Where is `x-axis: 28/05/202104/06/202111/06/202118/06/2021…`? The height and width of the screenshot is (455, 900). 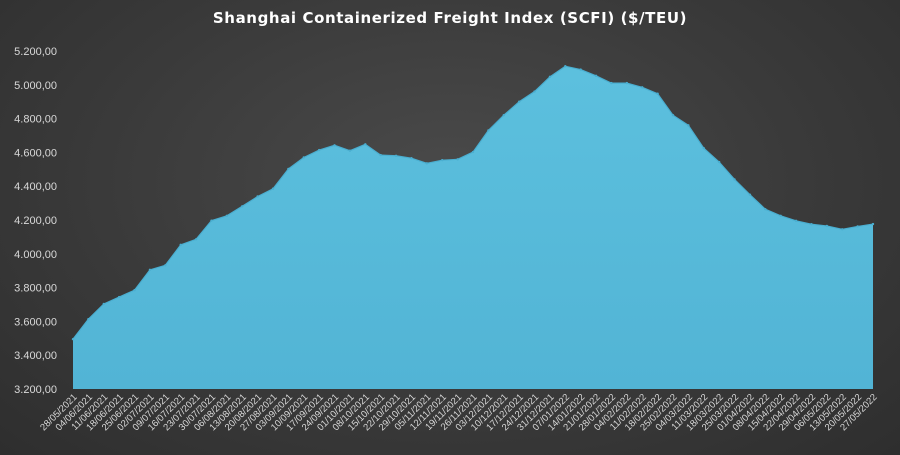 x-axis: 28/05/202104/06/202111/06/202118/06/2021… is located at coordinates (458, 412).